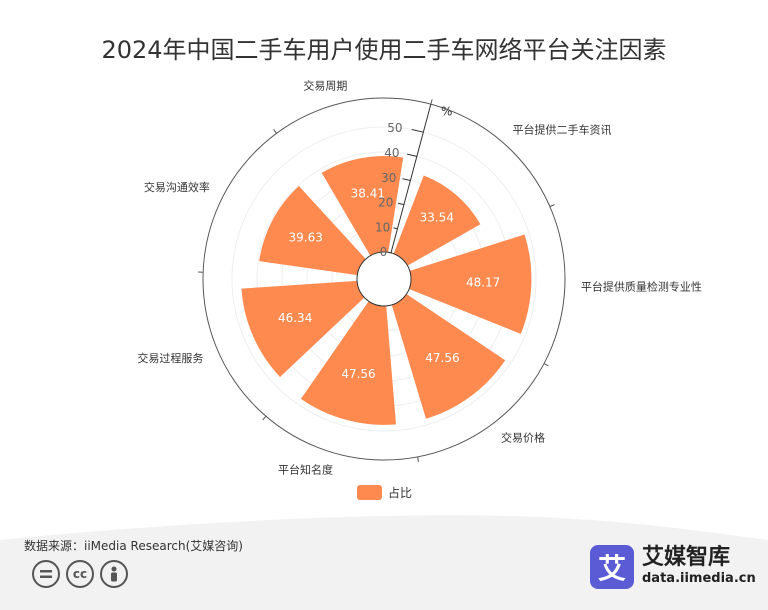  Describe the element at coordinates (562, 130) in the screenshot. I see `category-label-0: 平台提供二手车资讯` at that location.